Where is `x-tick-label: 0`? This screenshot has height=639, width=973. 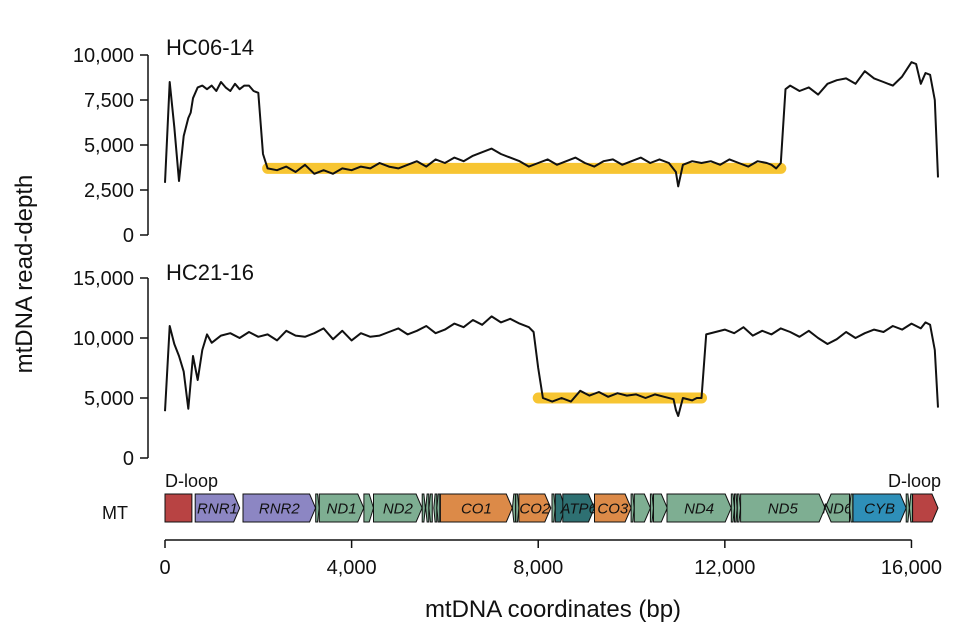
x-tick-label: 0 is located at coordinates (164, 568).